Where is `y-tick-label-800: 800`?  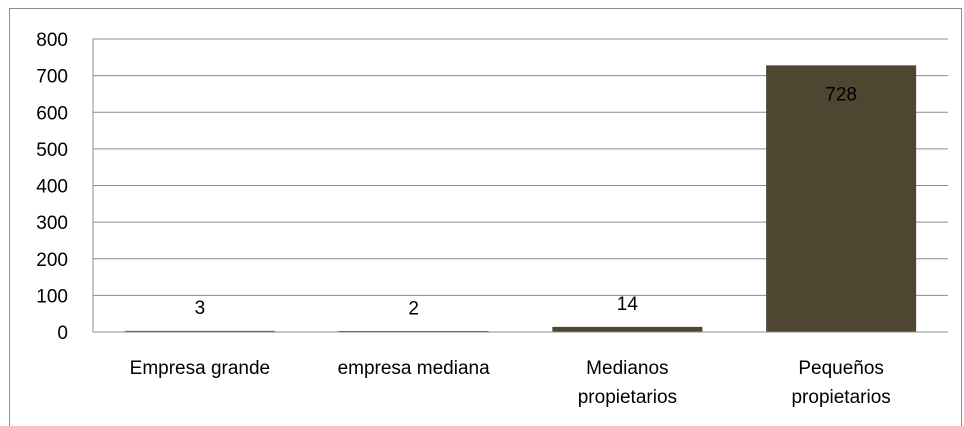
y-tick-label-800: 800 is located at coordinates (52, 40).